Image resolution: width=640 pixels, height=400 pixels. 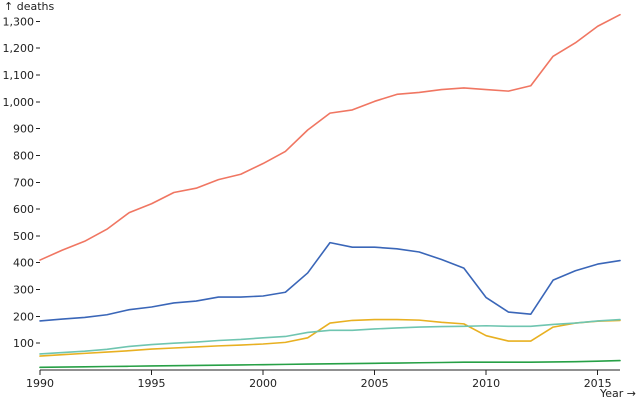 What do you see at coordinates (23, 155) in the screenshot?
I see `y-tick-label: 800` at bounding box center [23, 155].